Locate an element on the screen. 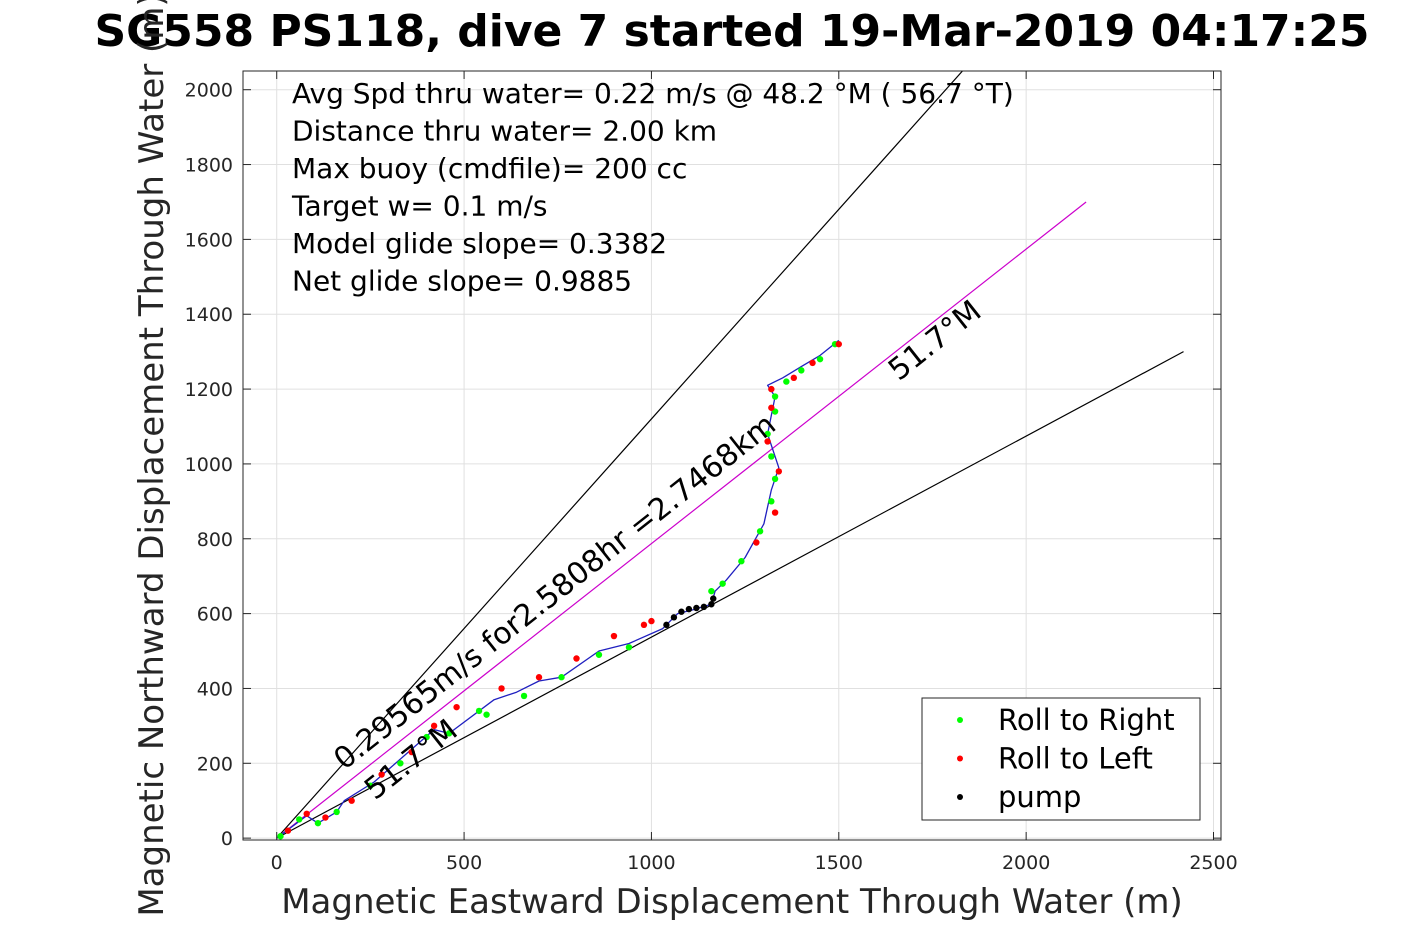 This screenshot has width=1417, height=945. x-tick-label: 1500 is located at coordinates (839, 863).